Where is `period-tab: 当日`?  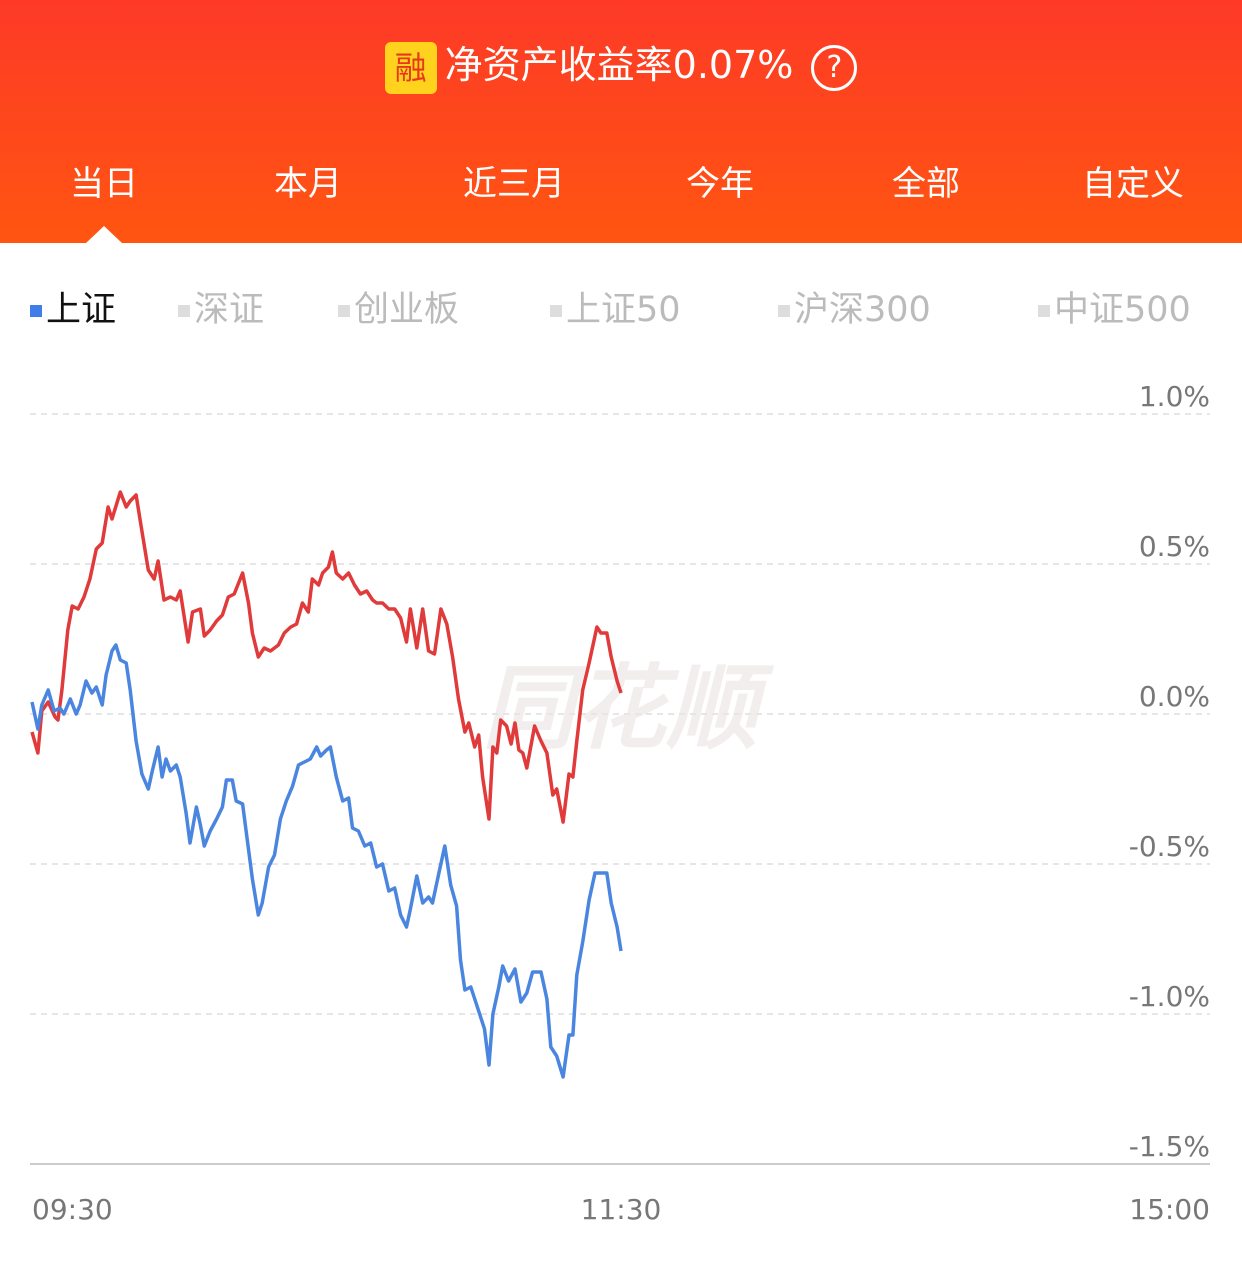 period-tab: 当日 is located at coordinates (104, 184).